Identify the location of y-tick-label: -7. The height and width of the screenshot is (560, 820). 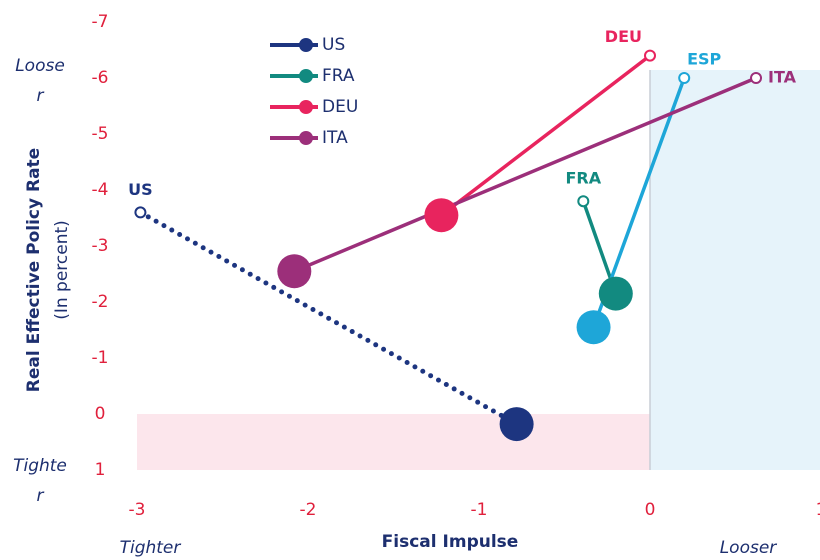
(100, 22).